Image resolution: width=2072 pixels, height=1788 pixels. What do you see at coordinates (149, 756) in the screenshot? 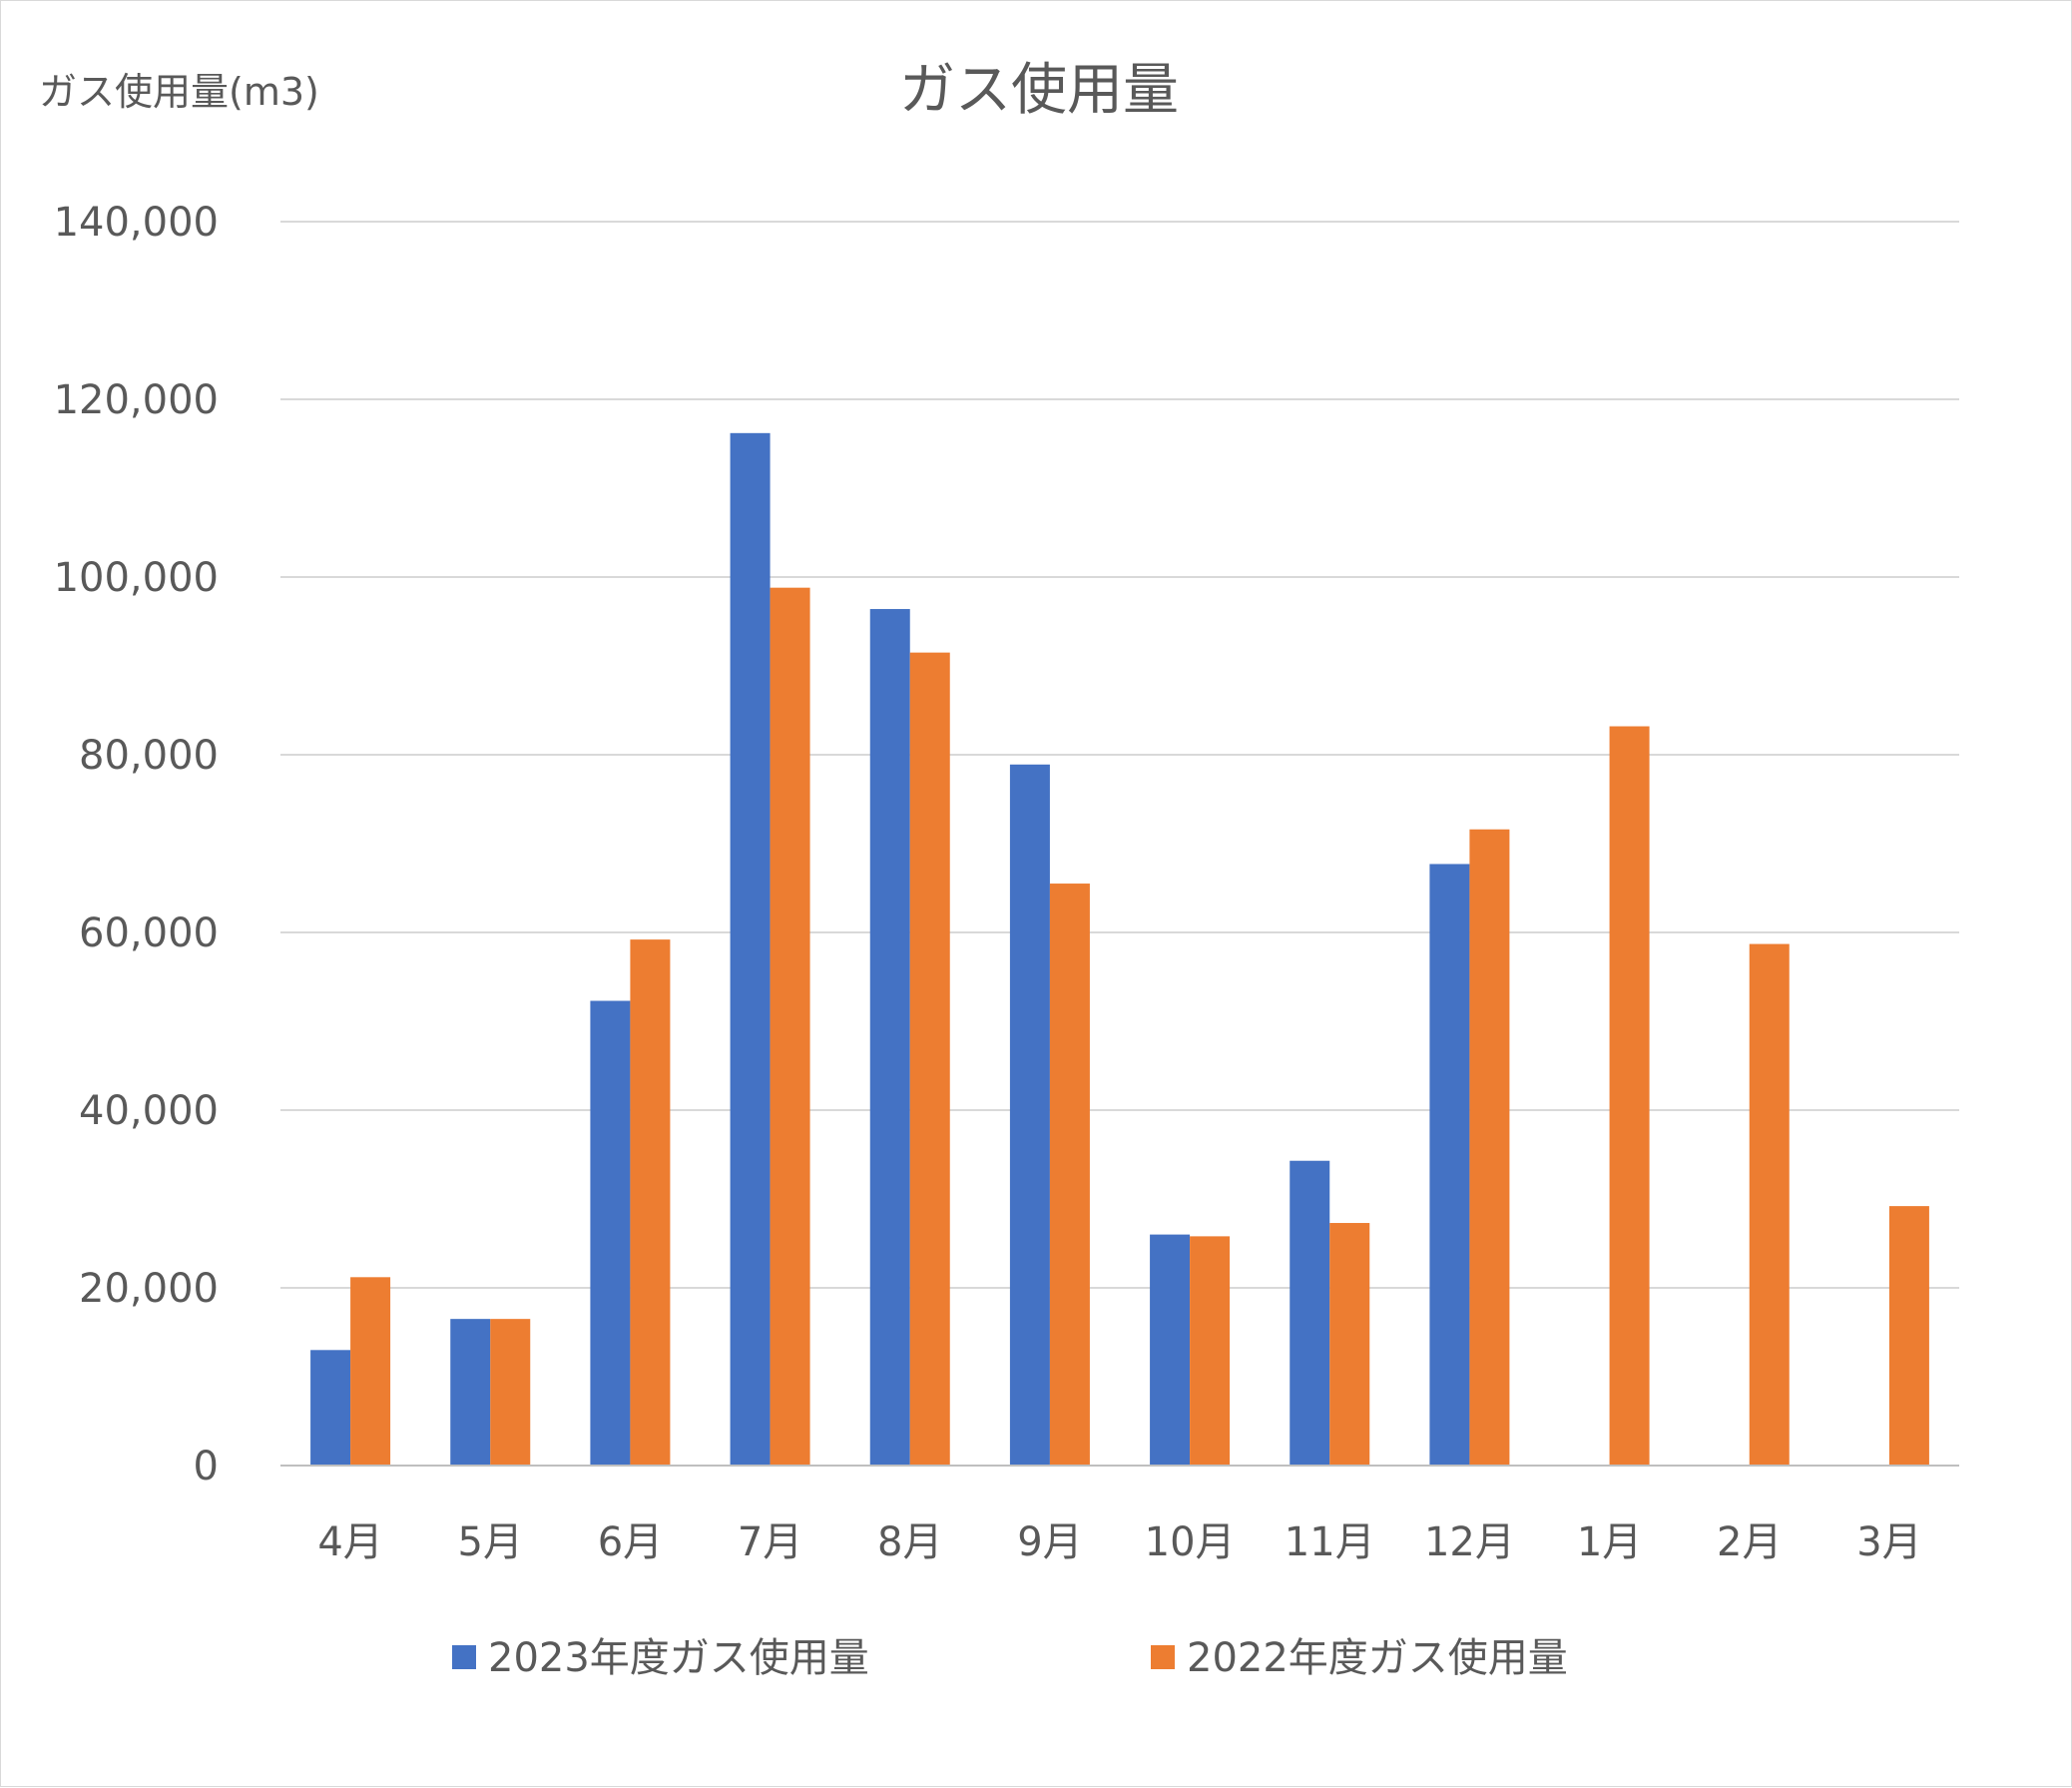
I see `y-tick-label: 80,000` at bounding box center [149, 756].